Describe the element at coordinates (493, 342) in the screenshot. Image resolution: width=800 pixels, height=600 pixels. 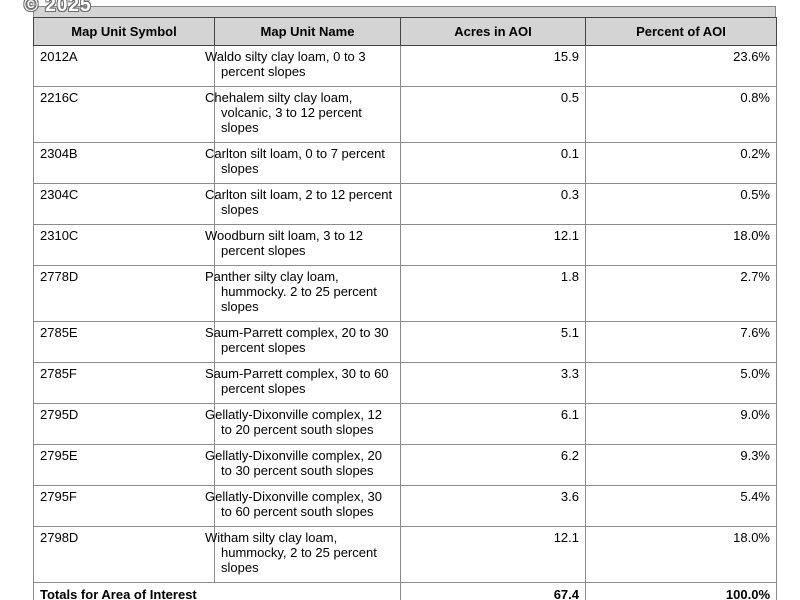
I see `acres-in-aoi-cell: 5.1` at that location.